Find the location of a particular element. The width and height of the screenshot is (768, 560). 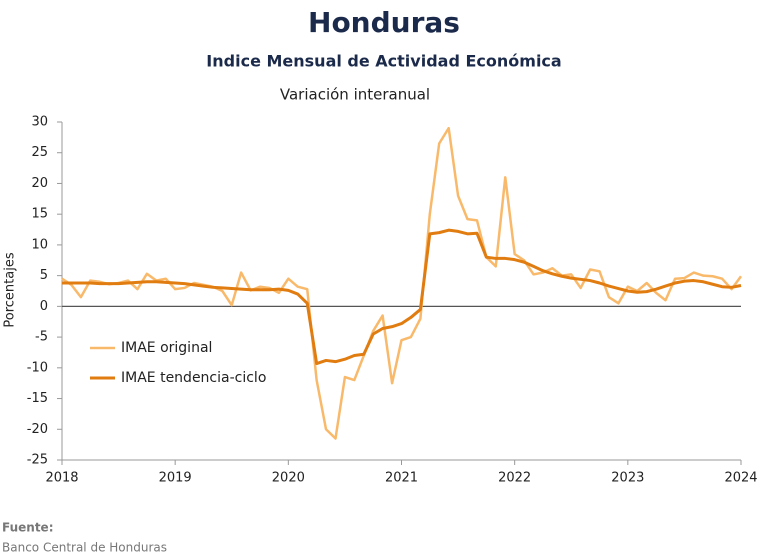

y-tick-label: 15 is located at coordinates (39, 214).